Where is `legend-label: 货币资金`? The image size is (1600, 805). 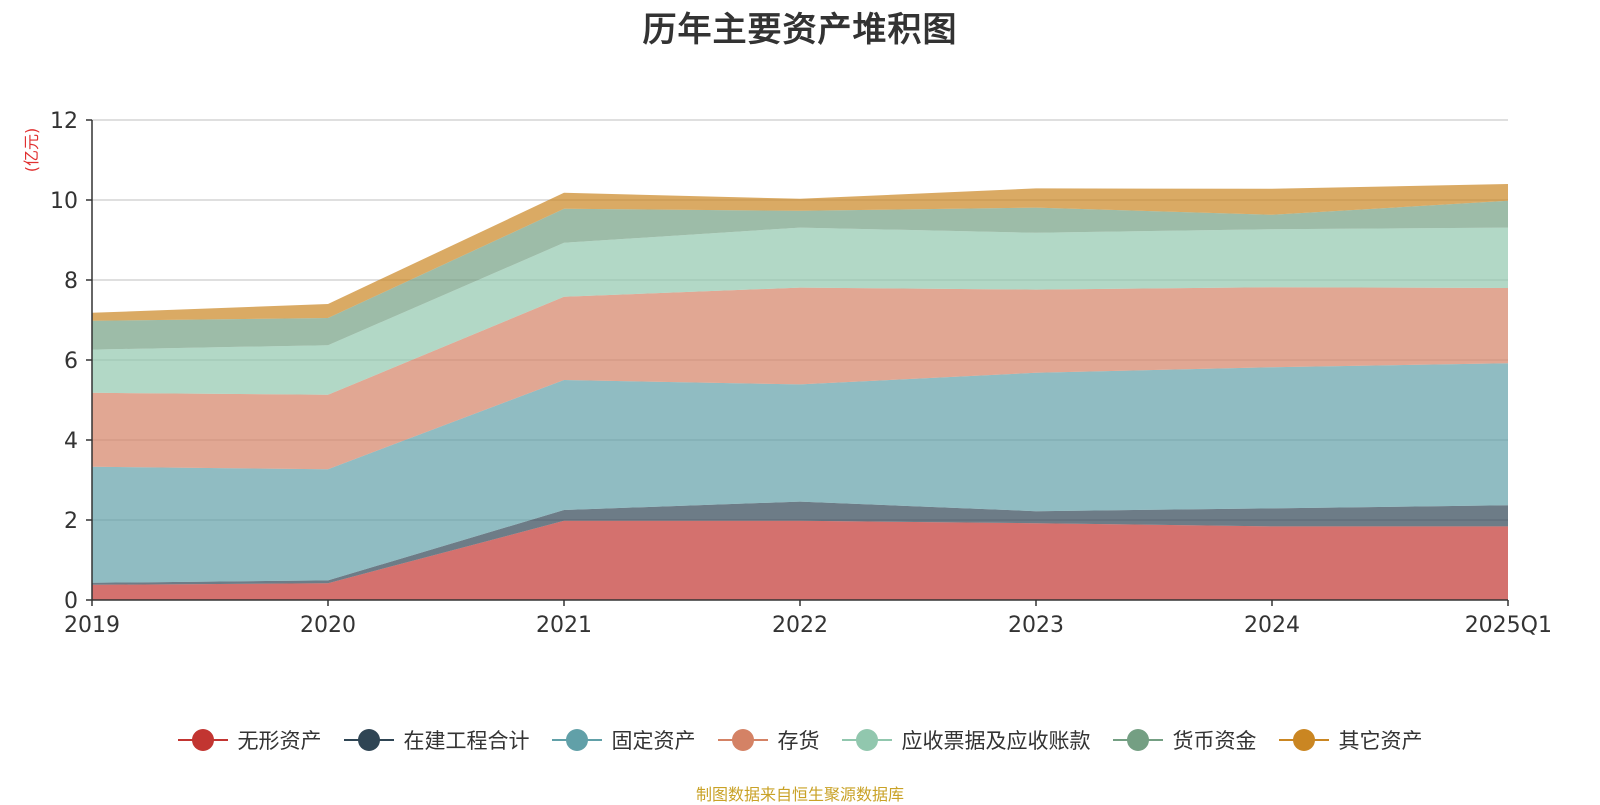
legend-label: 货币资金 is located at coordinates (1214, 741).